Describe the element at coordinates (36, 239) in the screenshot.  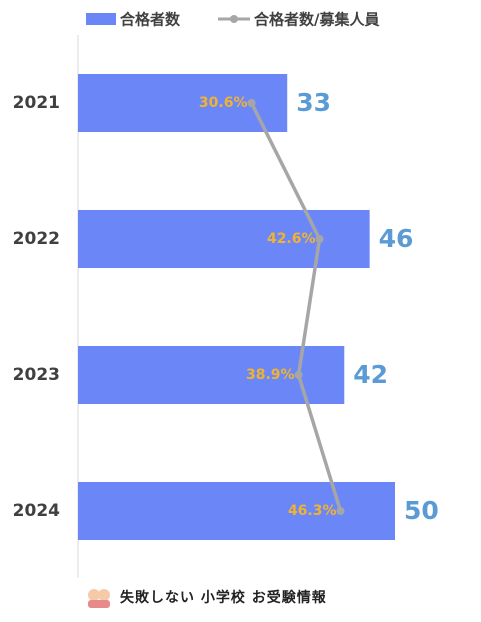
I see `y-tick-label: 2022` at that location.